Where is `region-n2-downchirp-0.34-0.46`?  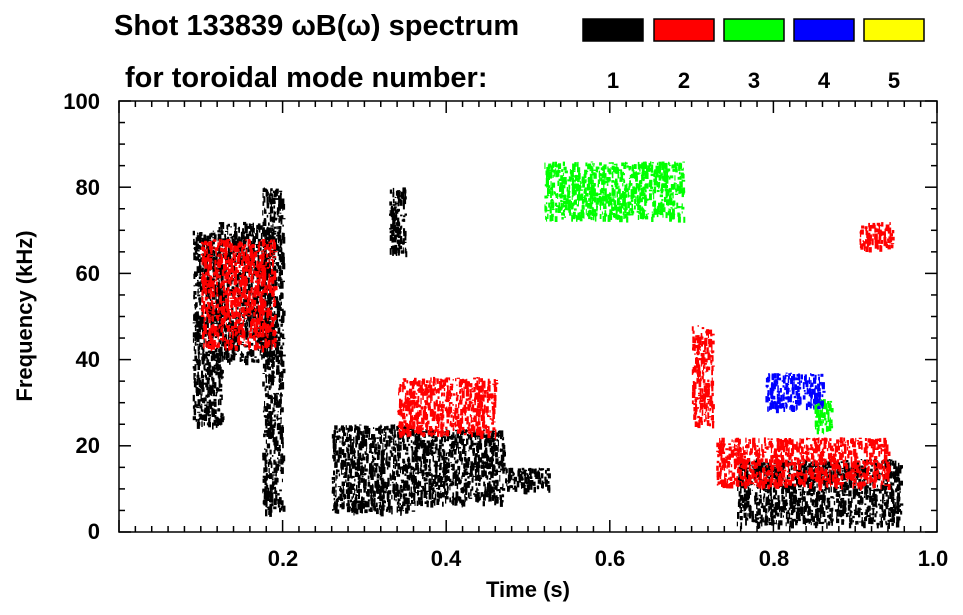
region-n2-downchirp-0.34-0.46 is located at coordinates (448, 408).